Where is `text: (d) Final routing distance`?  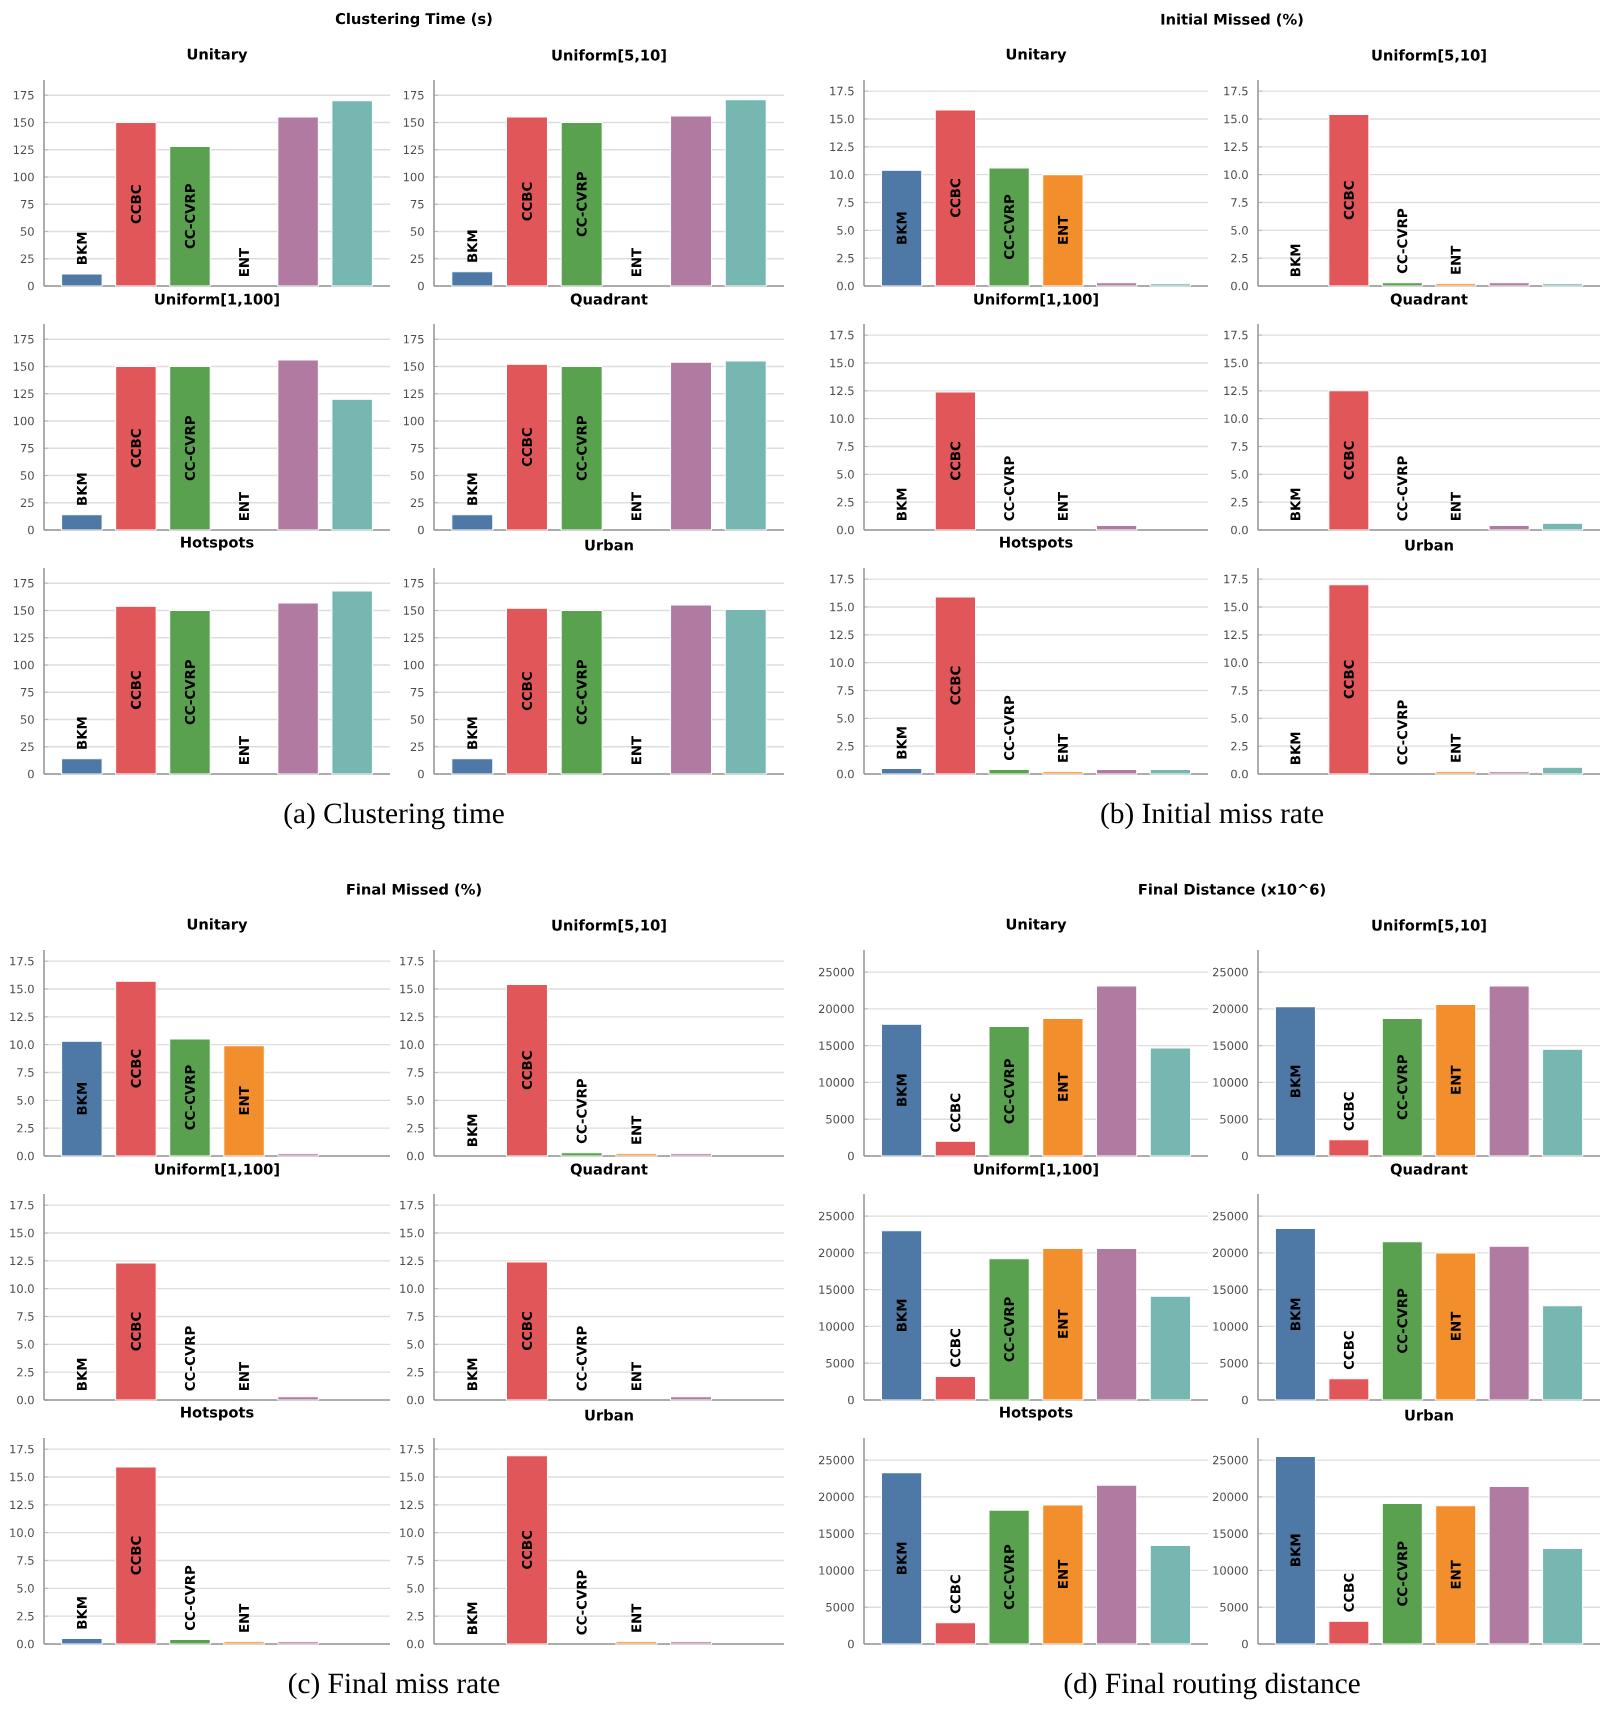
text: (d) Final routing distance is located at coordinates (1212, 1686).